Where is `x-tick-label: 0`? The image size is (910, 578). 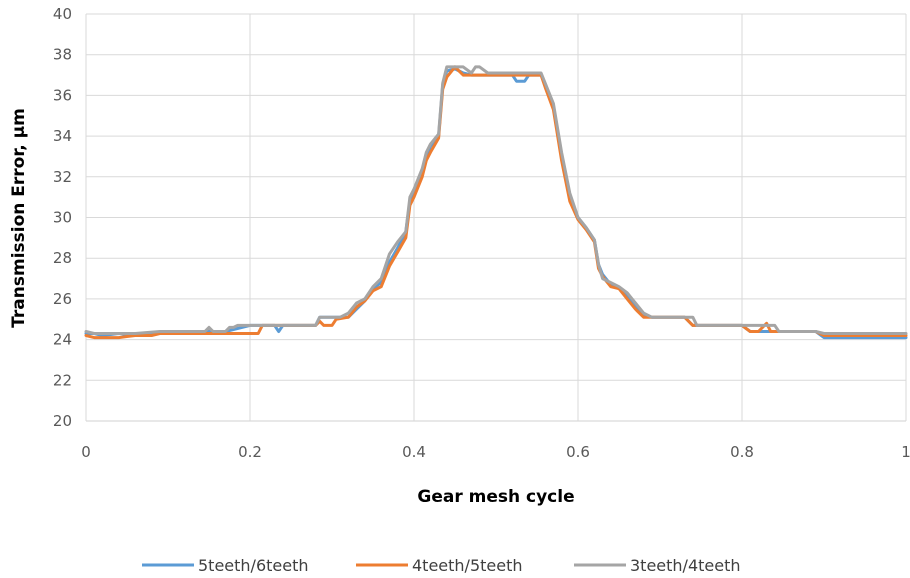 x-tick-label: 0 is located at coordinates (86, 452).